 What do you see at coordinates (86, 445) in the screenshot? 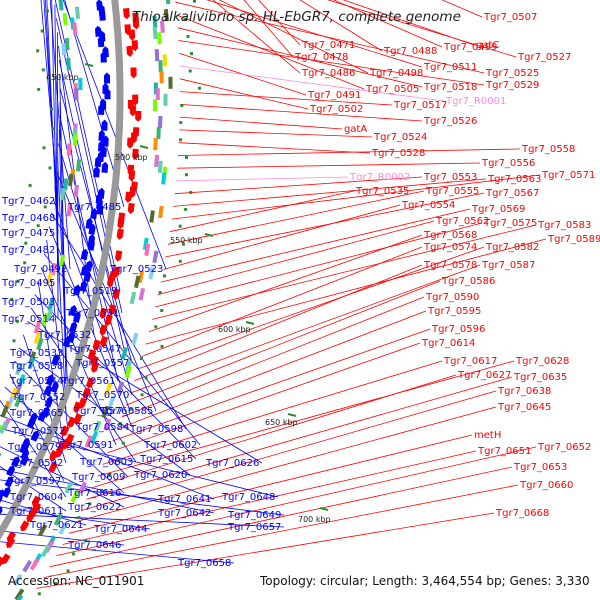
I see `gene-label: Tgr7_0591` at bounding box center [86, 445].